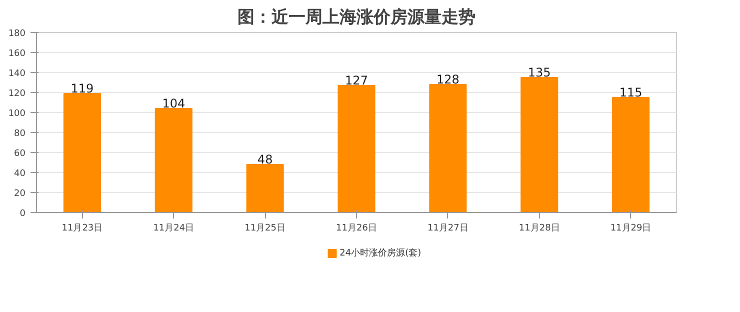 This screenshot has width=740, height=312. Describe the element at coordinates (356, 229) in the screenshot. I see `x-tick-label: 11月26日` at that location.